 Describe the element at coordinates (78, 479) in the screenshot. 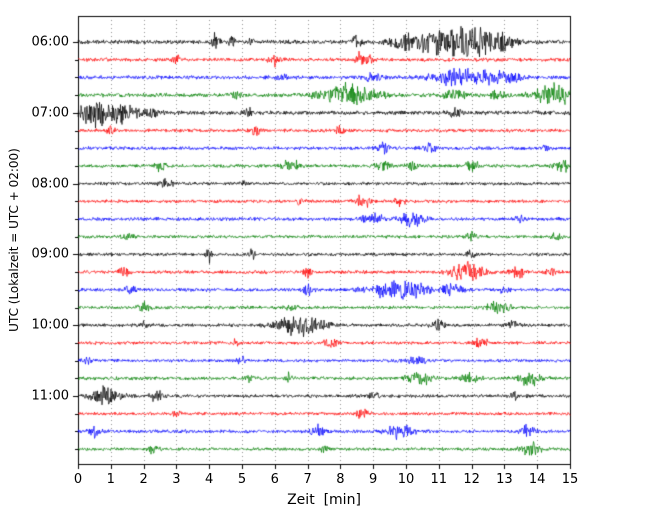

I see `x-tick-label: 0` at that location.